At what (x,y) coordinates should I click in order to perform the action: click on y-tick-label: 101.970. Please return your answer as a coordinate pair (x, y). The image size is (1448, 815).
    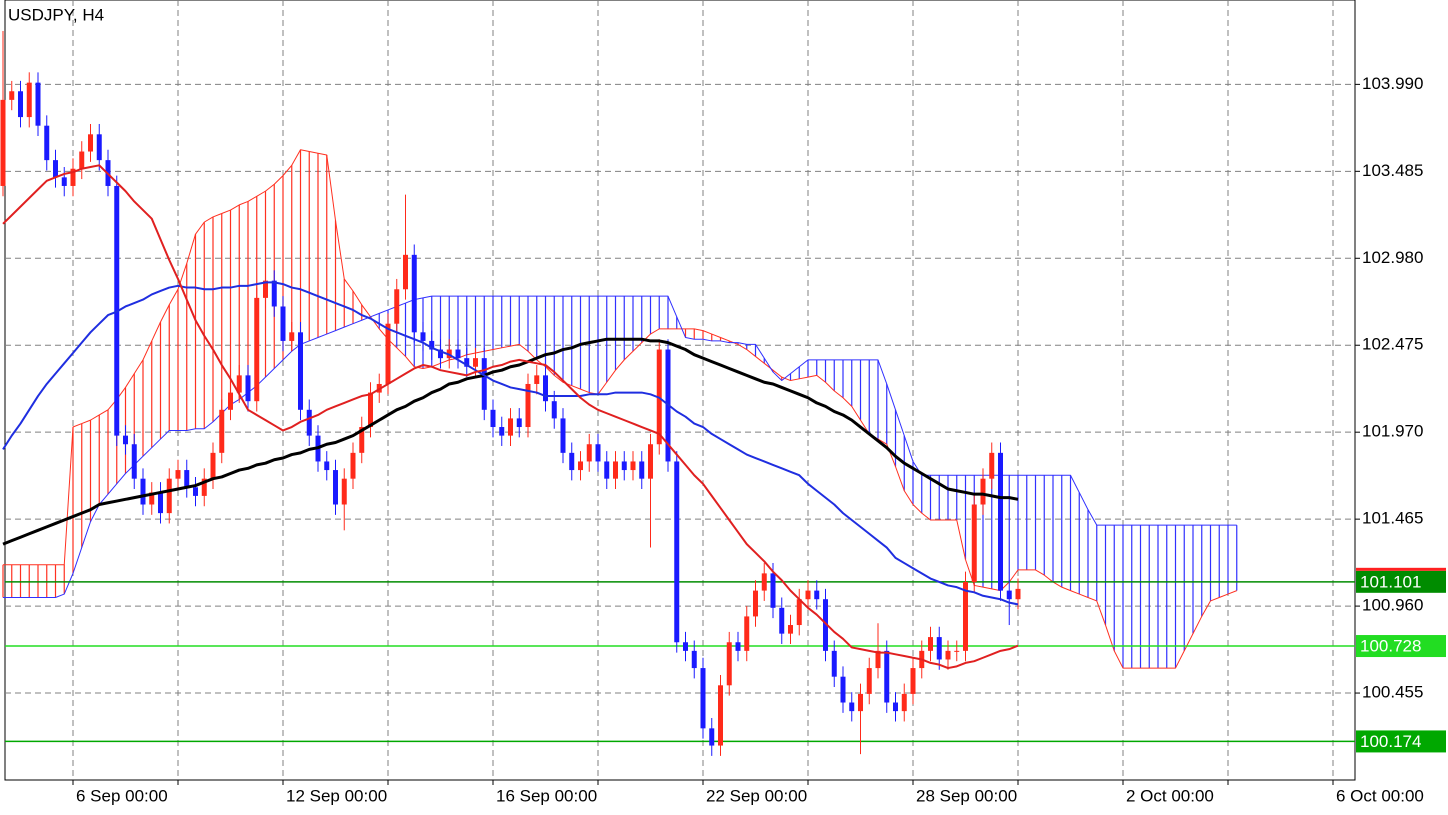
    Looking at the image, I should click on (1392, 431).